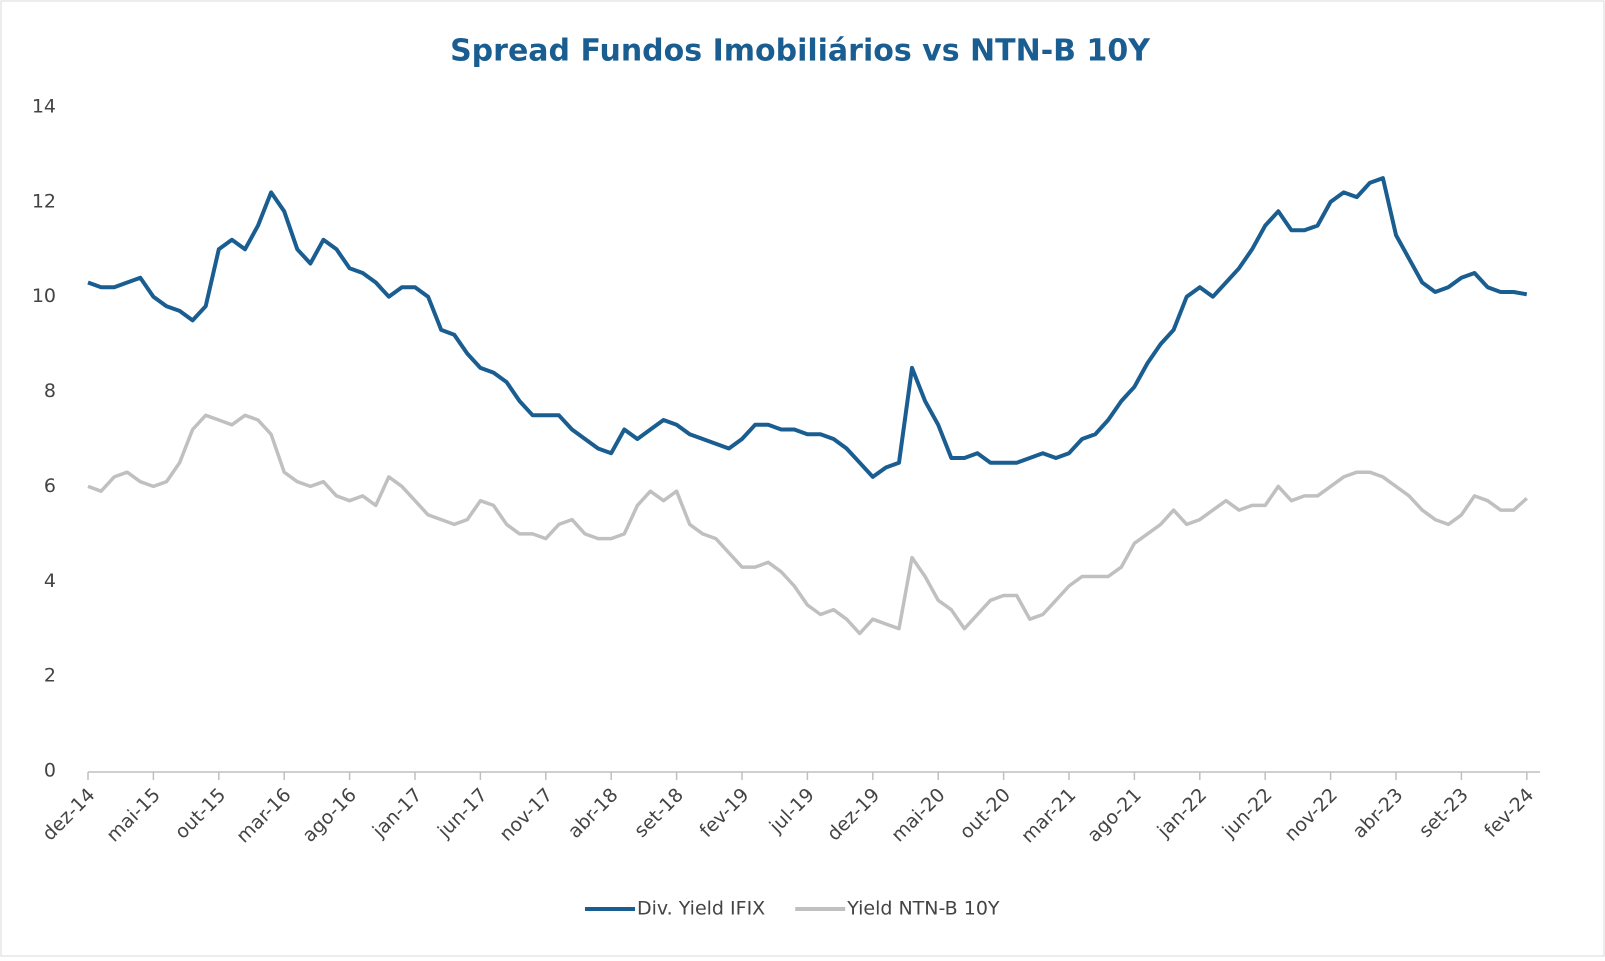  What do you see at coordinates (50, 676) in the screenshot?
I see `y-tick-label: 2` at bounding box center [50, 676].